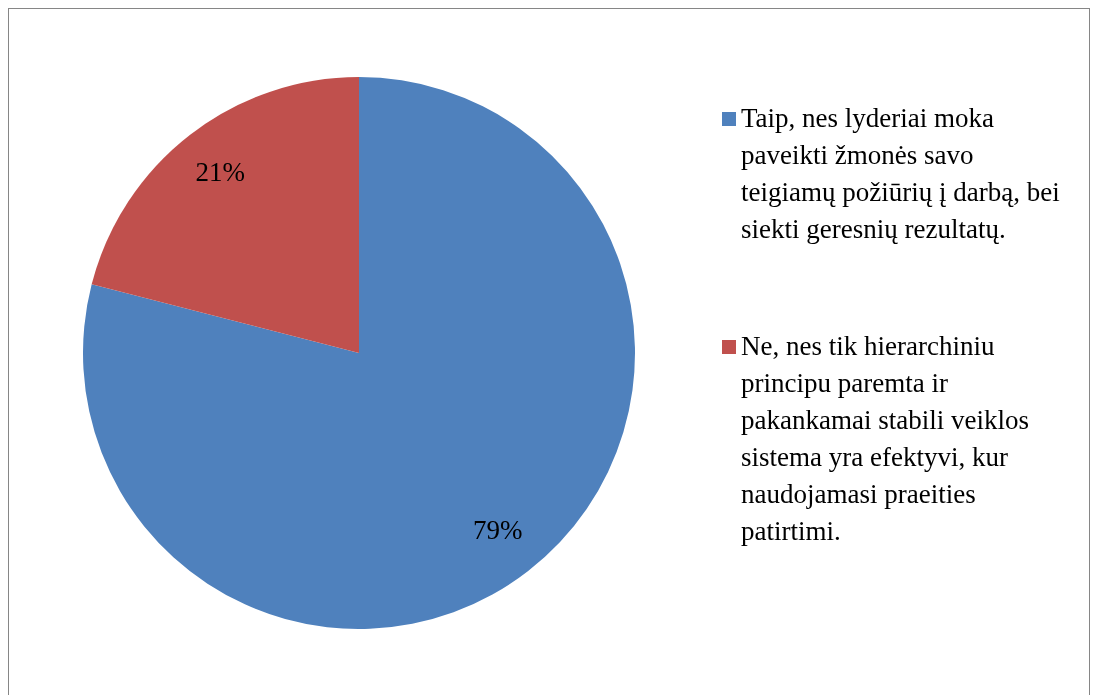  I want to click on data-label: 21%, so click(220, 172).